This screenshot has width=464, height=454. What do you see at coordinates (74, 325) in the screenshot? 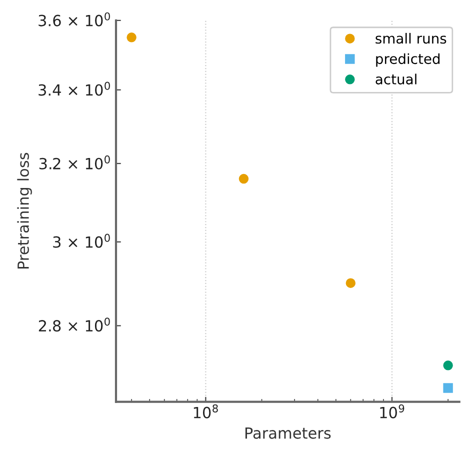
I see `y-tick-label: 2.8 × 10$^{0}$` at bounding box center [74, 325].